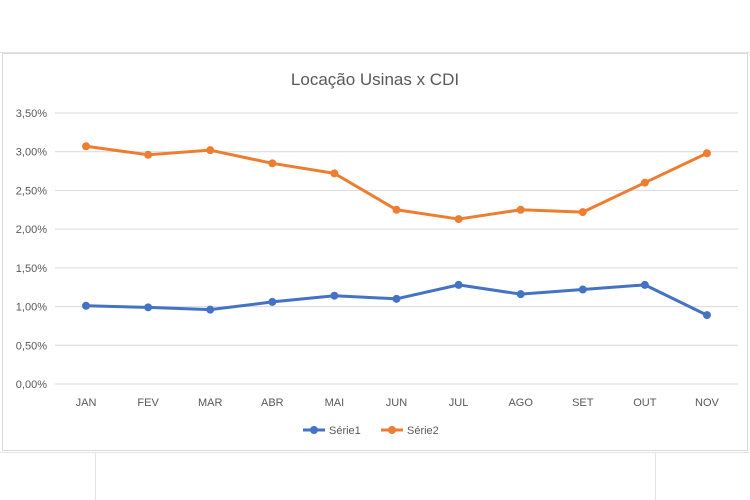 The width and height of the screenshot is (750, 500). I want to click on legend-item: Série1, so click(332, 431).